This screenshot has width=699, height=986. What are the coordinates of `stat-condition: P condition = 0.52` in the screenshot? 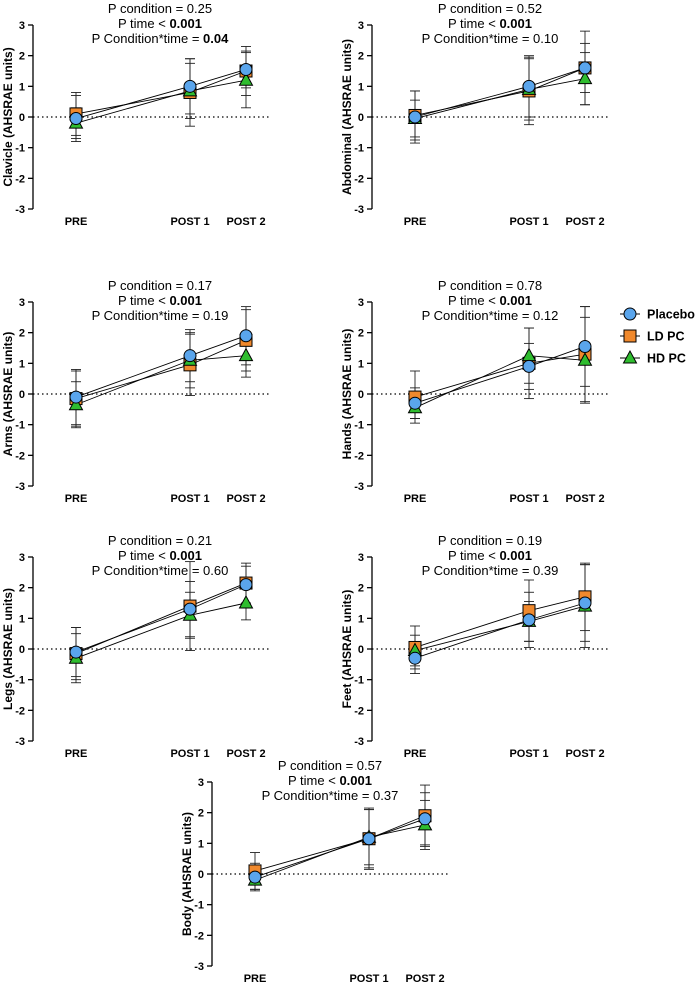 It's located at (490, 8).